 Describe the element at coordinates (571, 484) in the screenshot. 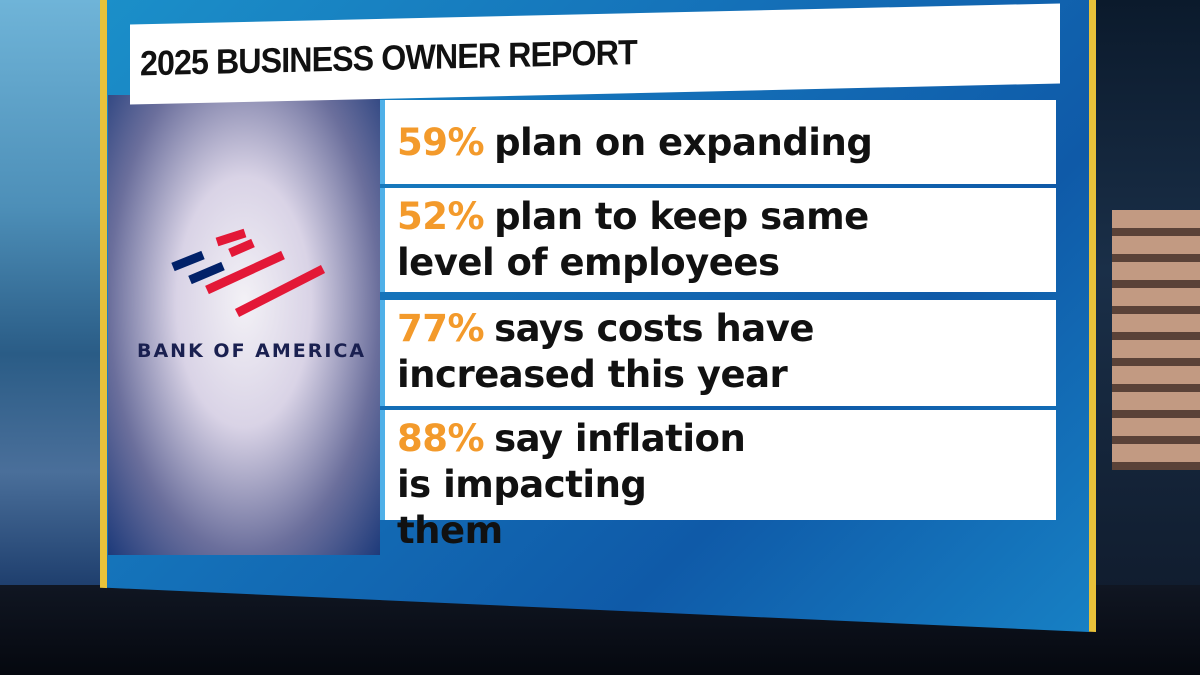

I see `stat-text: say inflation is impacting them` at that location.